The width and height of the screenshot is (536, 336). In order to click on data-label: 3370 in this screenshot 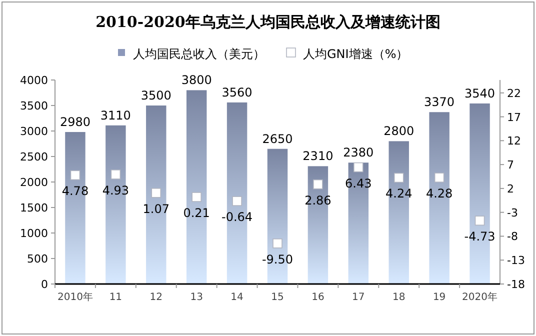, I will do `click(439, 102)`.